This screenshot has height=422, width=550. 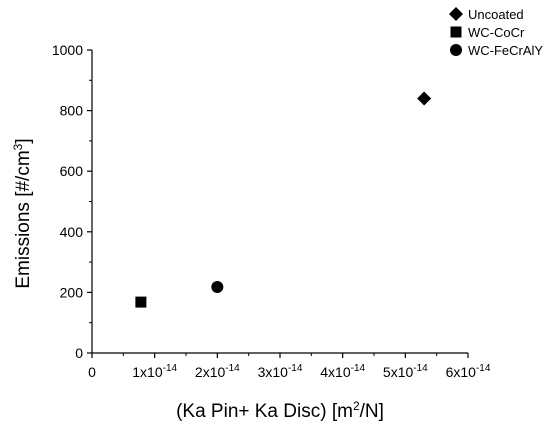 What do you see at coordinates (210, 372) in the screenshot?
I see `x-tick-mantissa: 2x10` at bounding box center [210, 372].